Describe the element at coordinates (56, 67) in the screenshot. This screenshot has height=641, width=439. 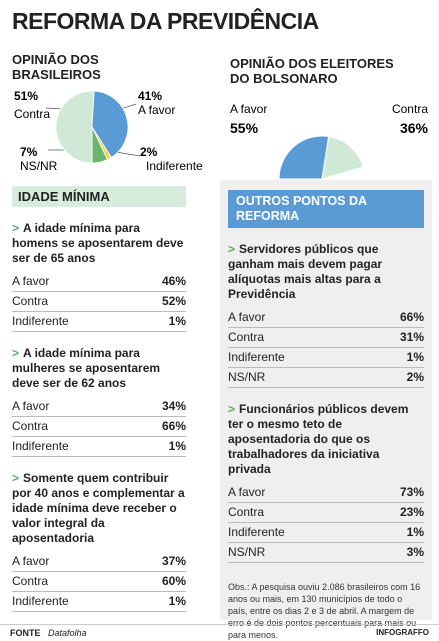
I see `chart-title: OPINIÃO DOS BRASILEIROS` at that location.